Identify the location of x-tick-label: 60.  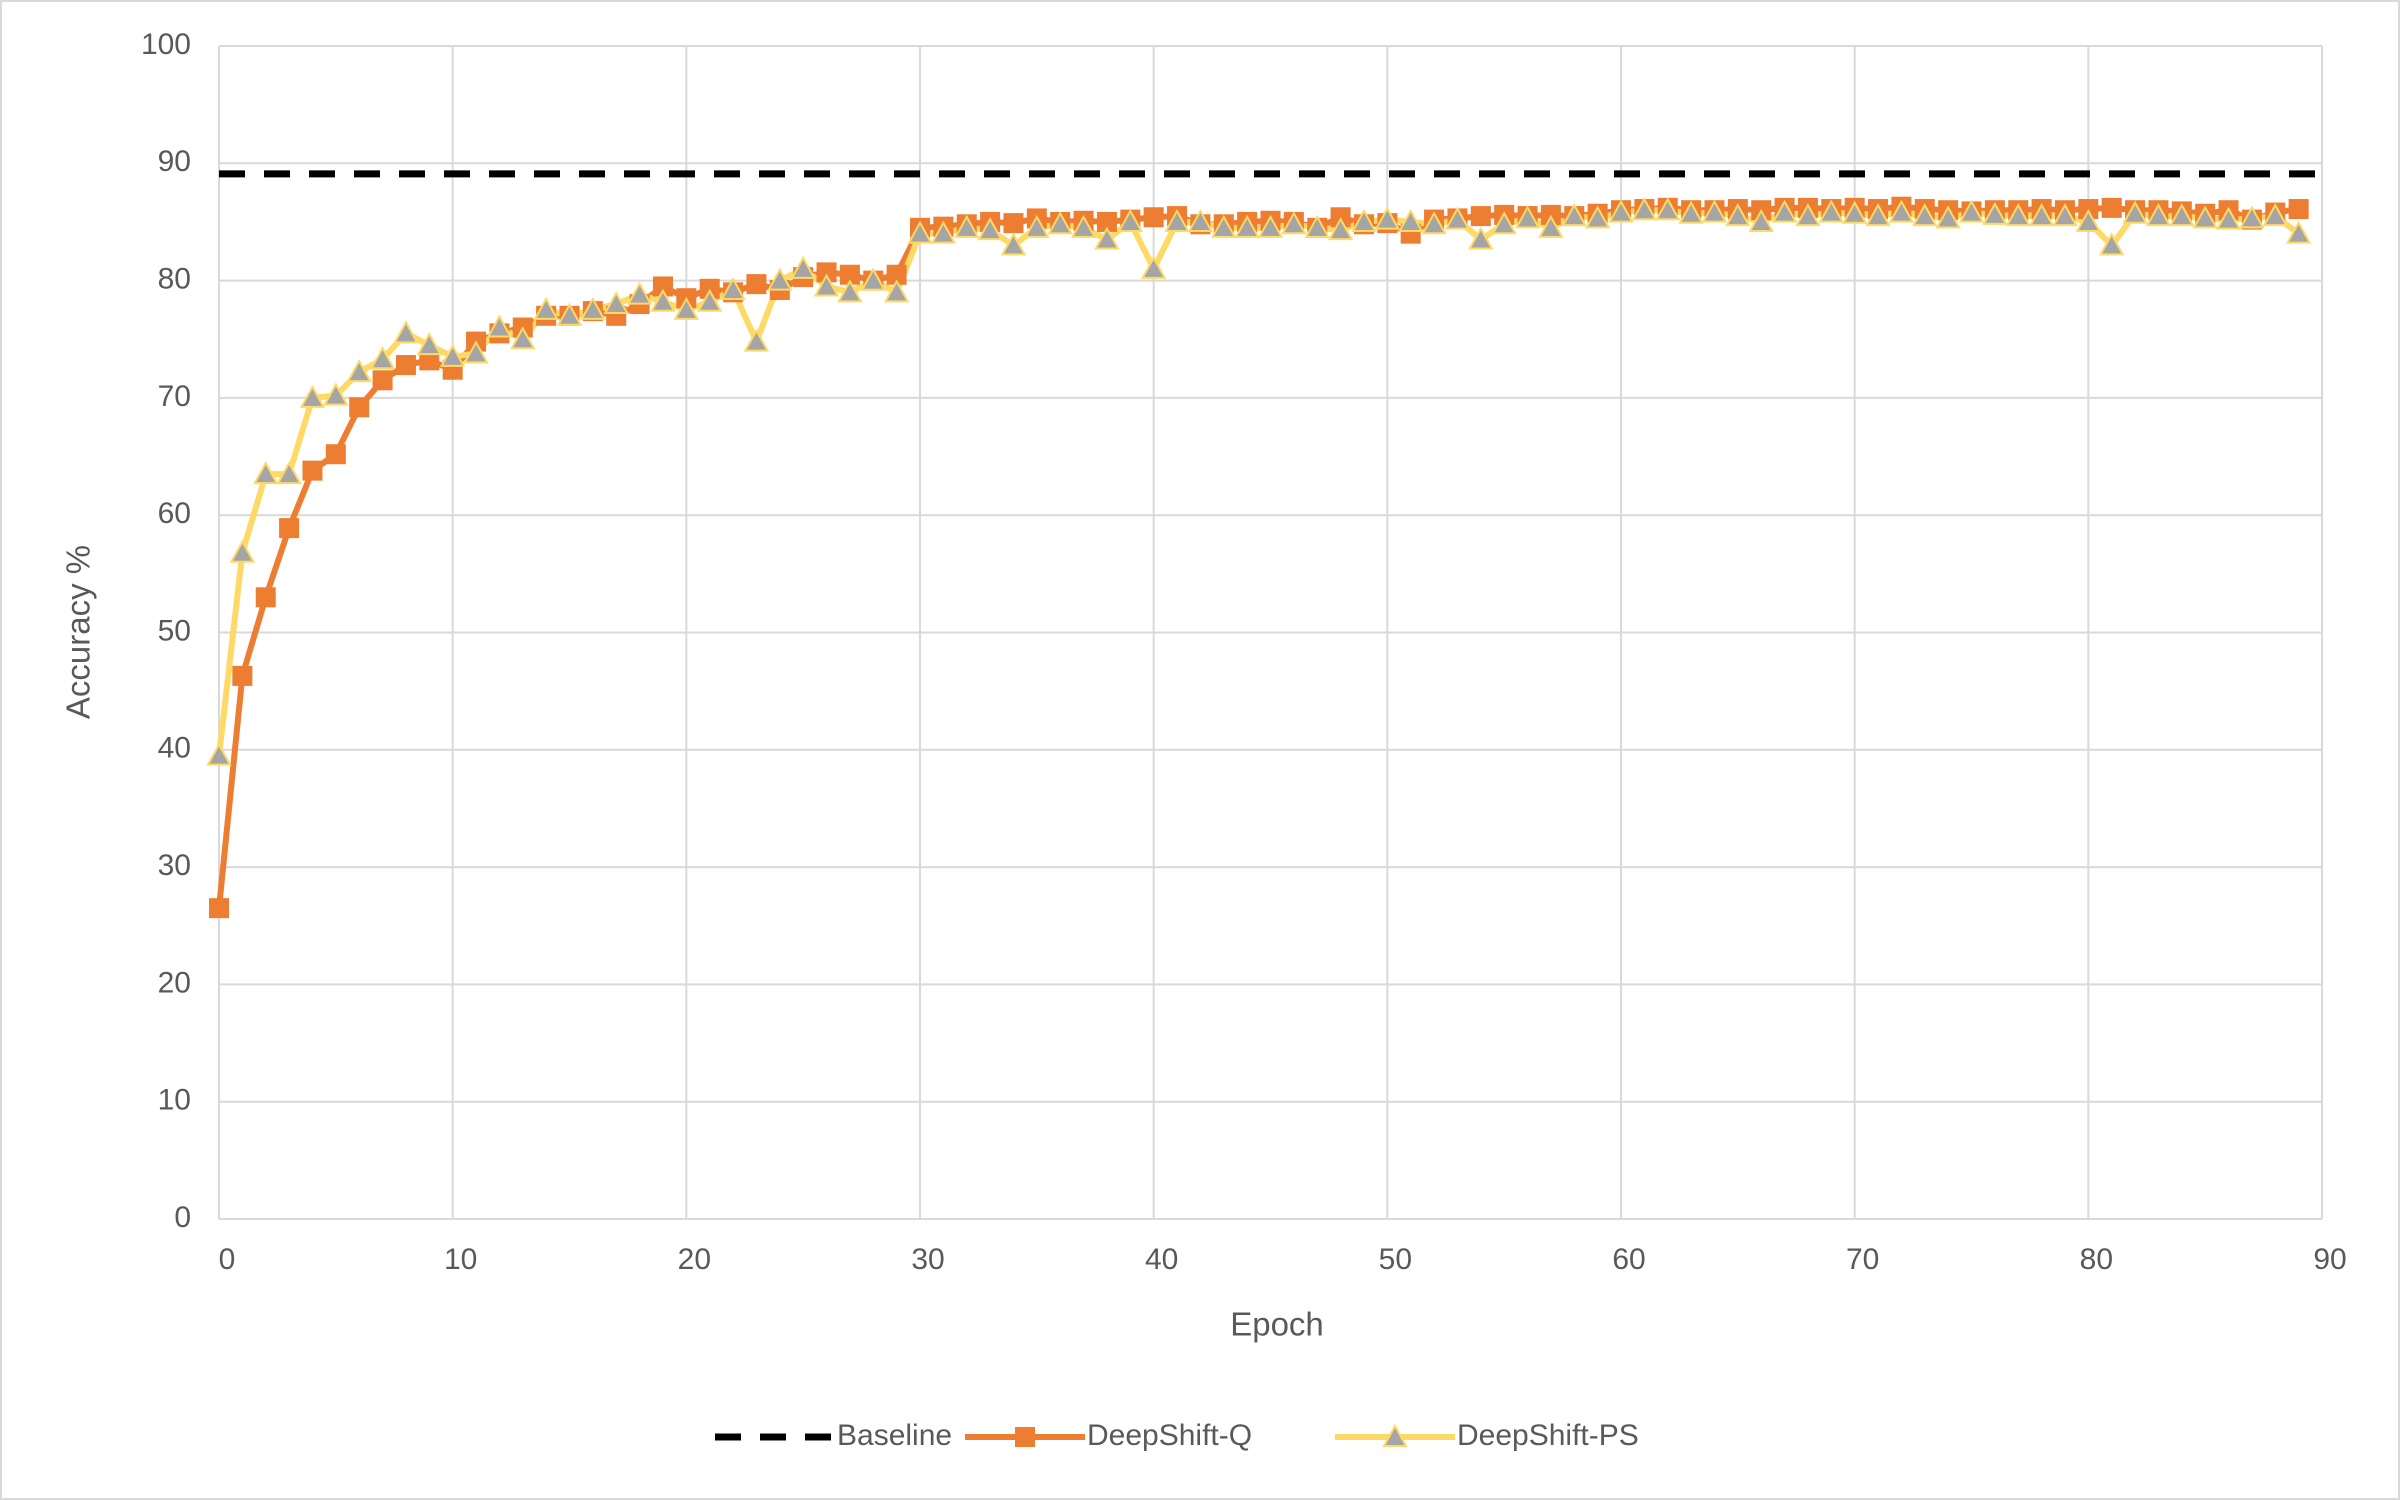
(1628, 1259).